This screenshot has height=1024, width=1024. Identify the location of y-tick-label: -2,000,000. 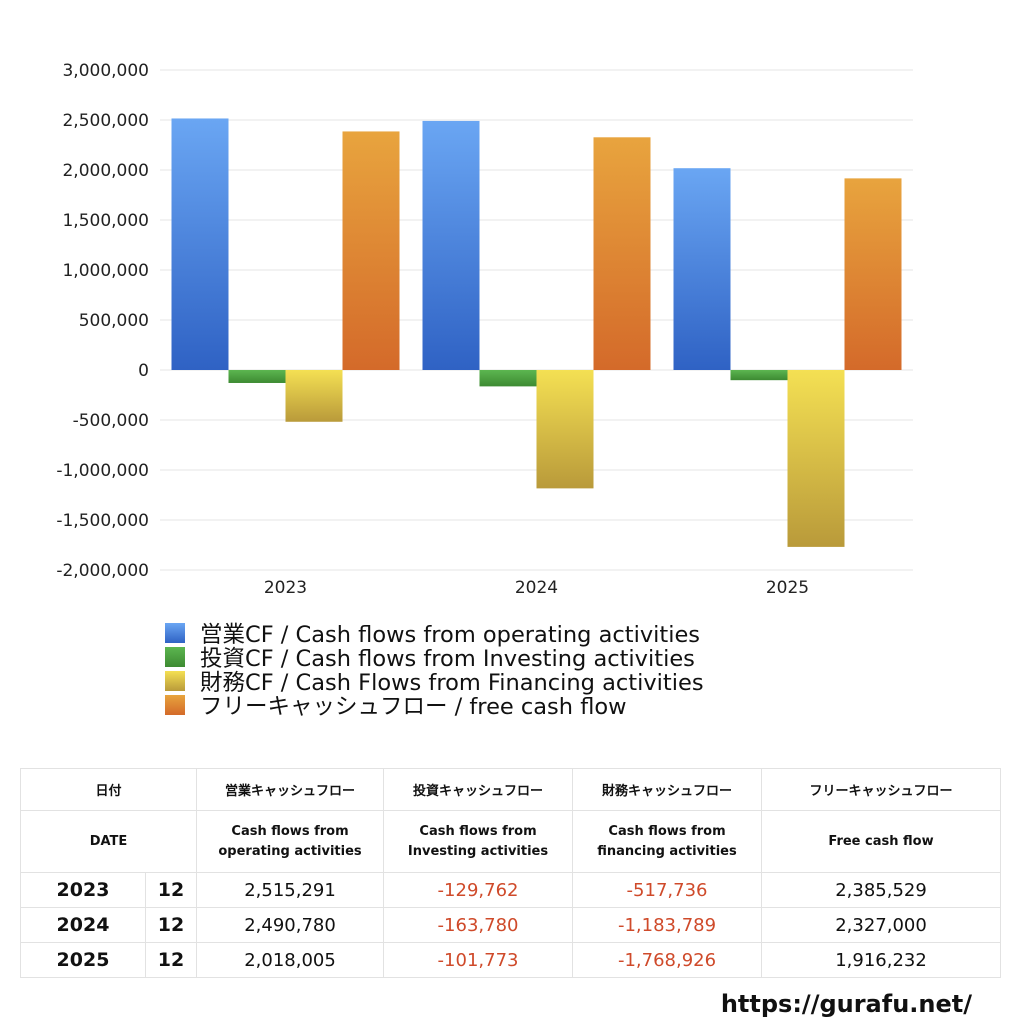
(102, 571).